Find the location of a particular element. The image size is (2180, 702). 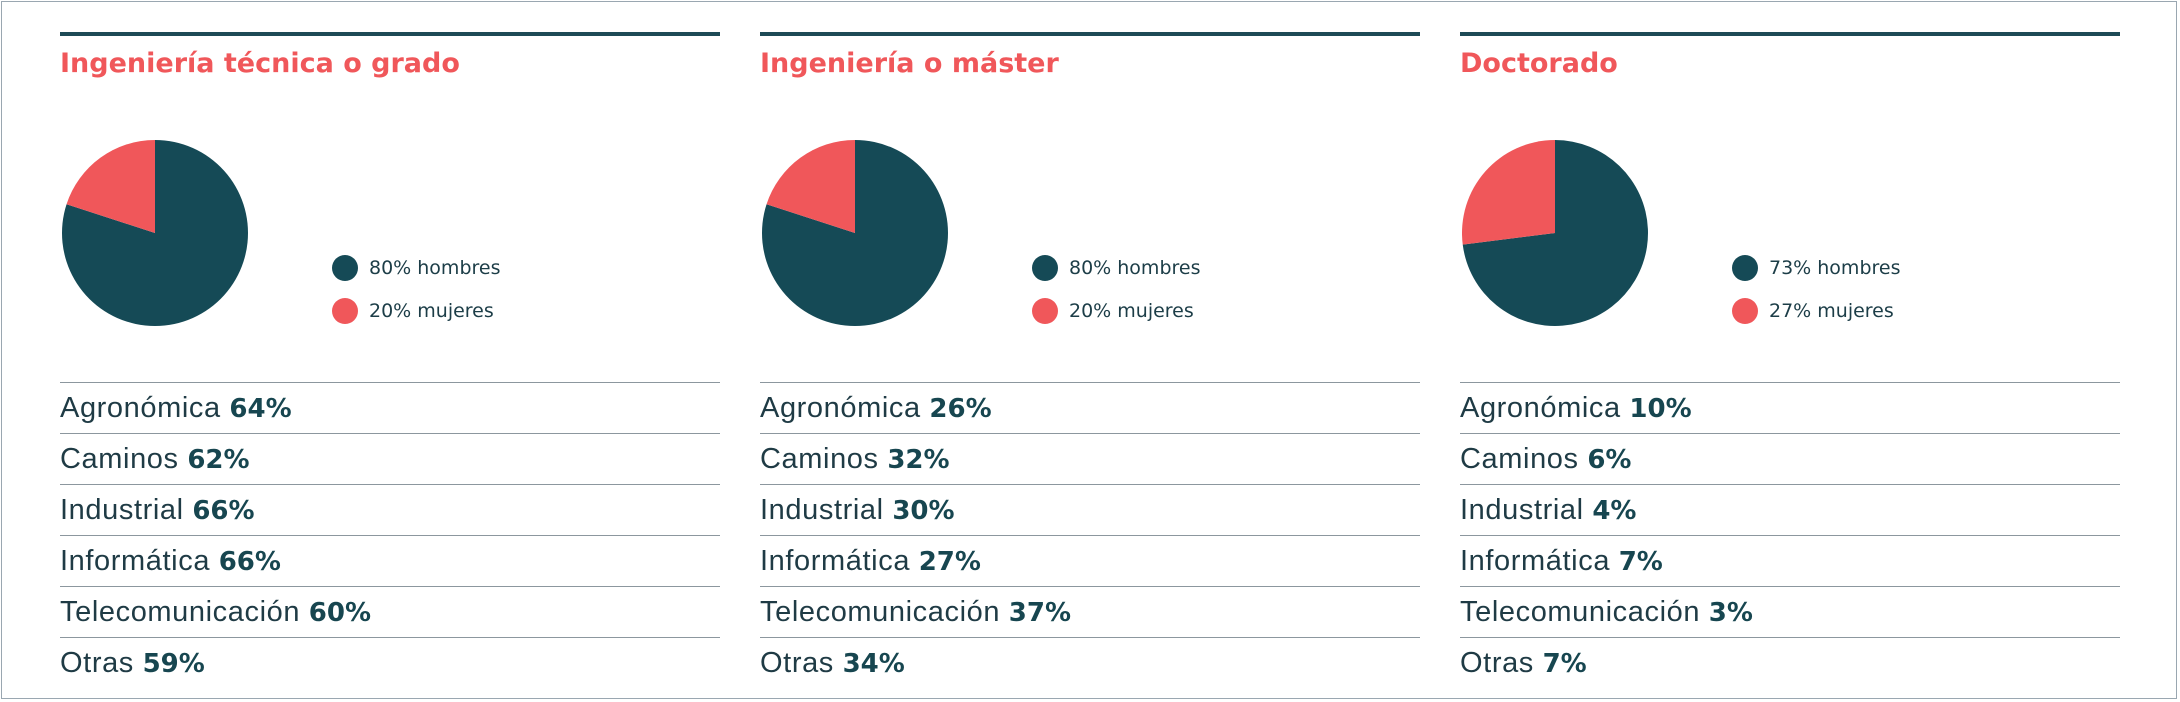

field-row: Caminos 6% is located at coordinates (1790, 459).